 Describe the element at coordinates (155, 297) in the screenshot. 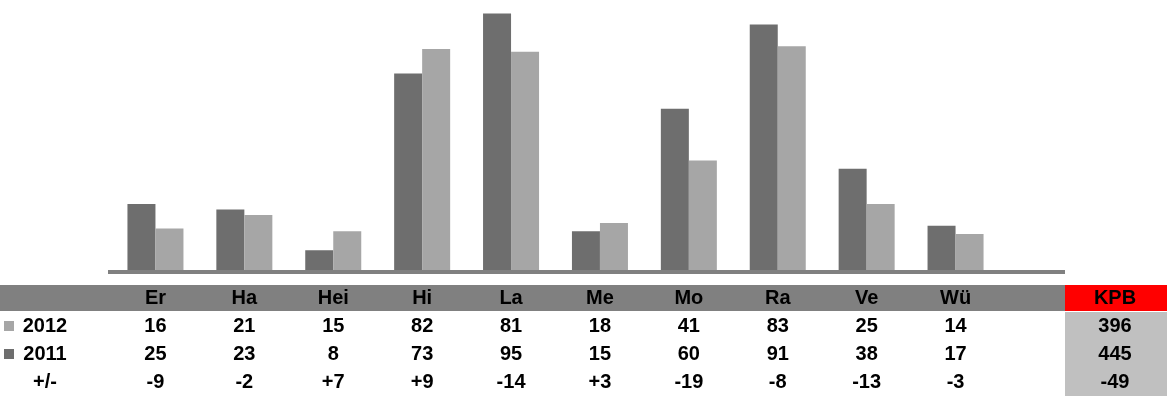

I see `x-tick-label: Er` at that location.